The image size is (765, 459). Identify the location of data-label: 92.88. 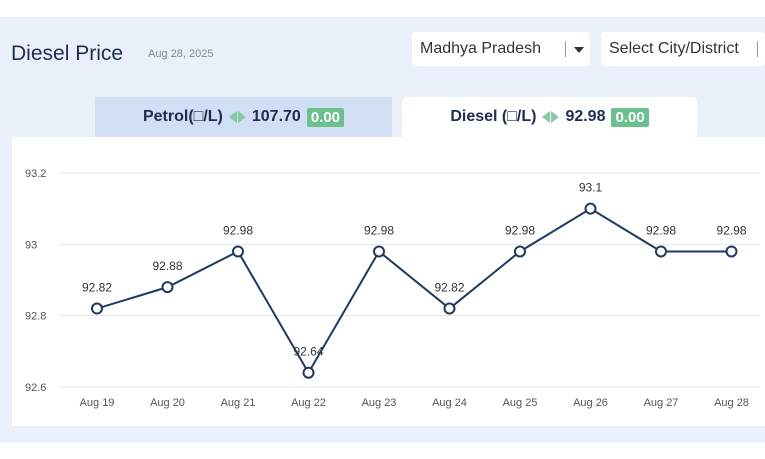
(167, 266).